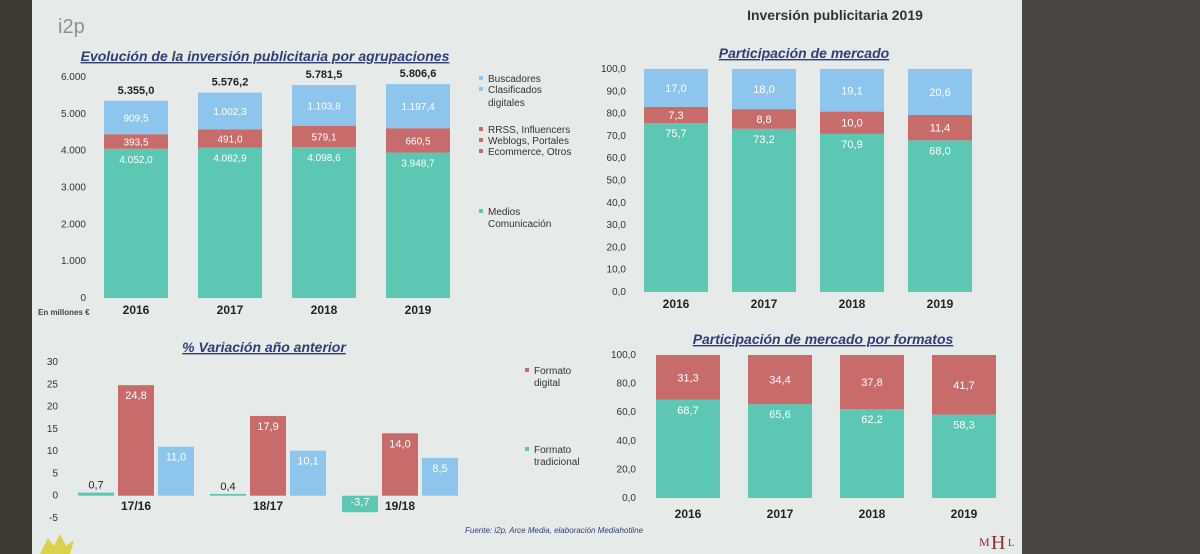 This screenshot has height=554, width=1200. I want to click on svg-text: M, so click(984, 542).